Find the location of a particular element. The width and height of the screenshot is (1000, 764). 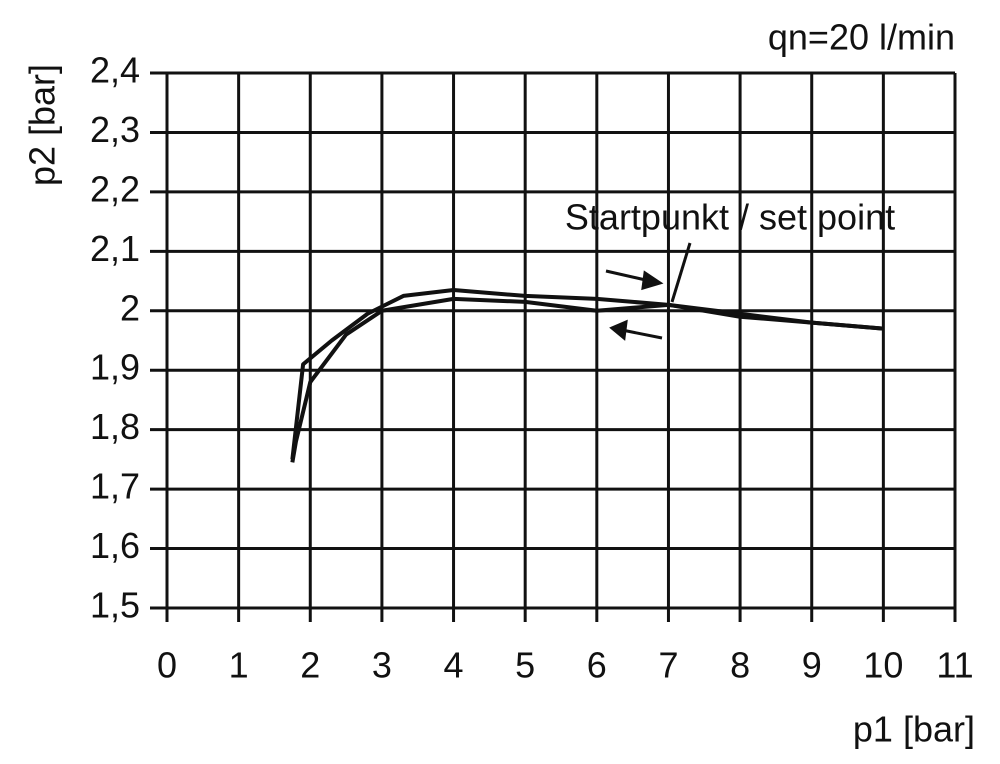

x-tick-label: 8 is located at coordinates (740, 665).